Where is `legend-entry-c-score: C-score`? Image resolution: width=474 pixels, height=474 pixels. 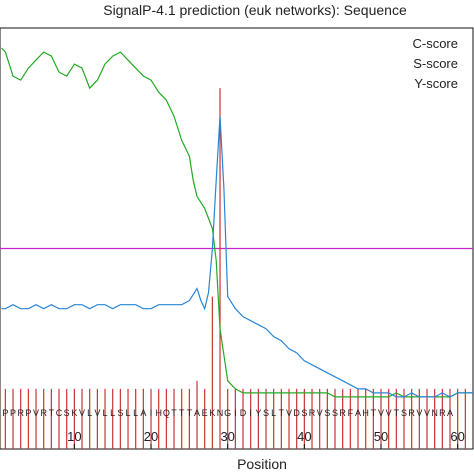 legend-entry-c-score: C-score is located at coordinates (435, 43).